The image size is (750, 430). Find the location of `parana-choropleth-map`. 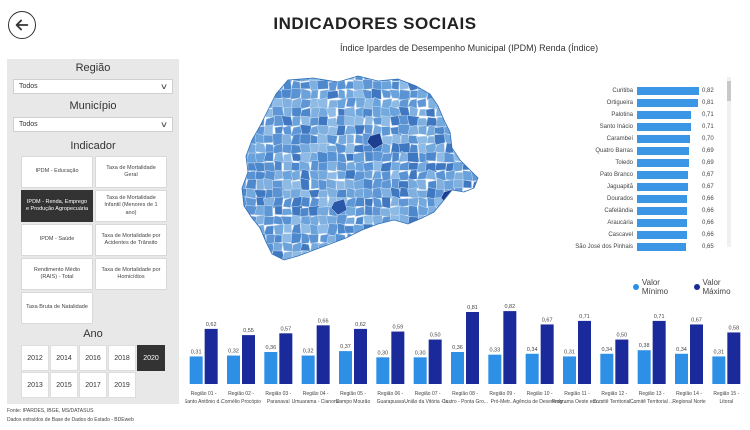

parana-choropleth-map is located at coordinates (359, 169).